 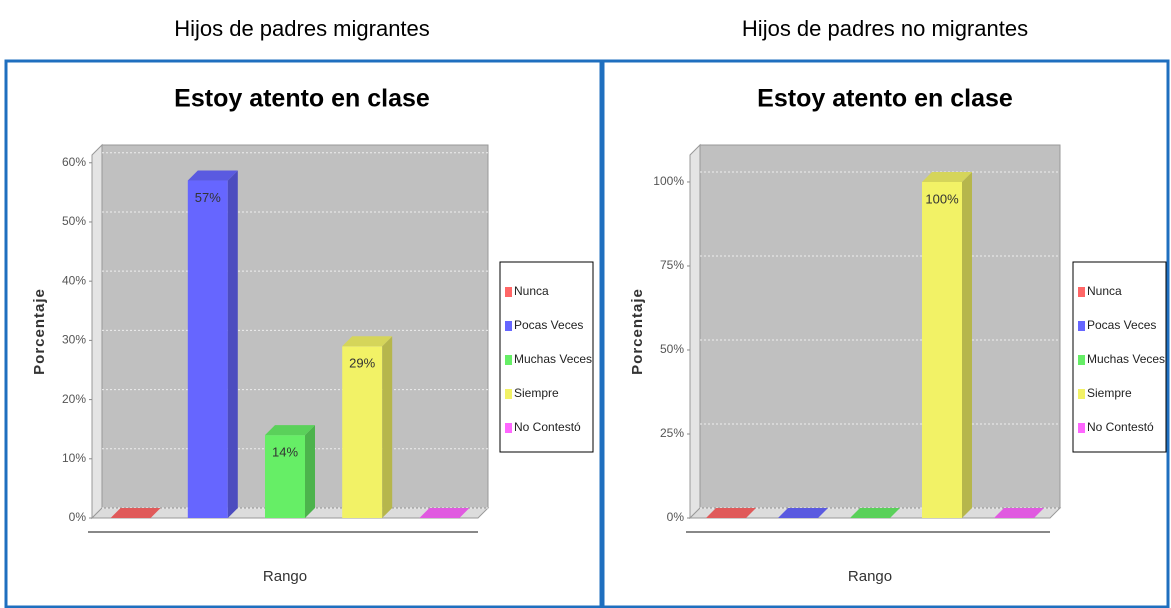 What do you see at coordinates (285, 452) in the screenshot?
I see `value-label: 14%` at bounding box center [285, 452].